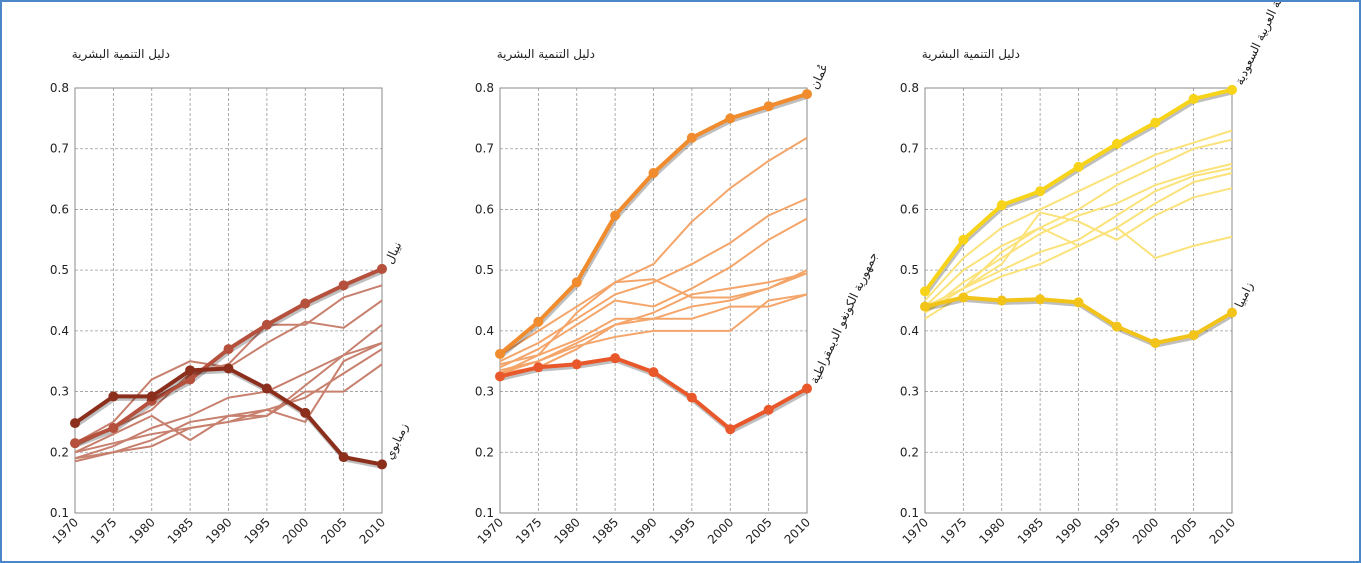 This screenshot has width=1361, height=563. What do you see at coordinates (1244, 295) in the screenshot?
I see `series-label: زامبيا` at bounding box center [1244, 295].